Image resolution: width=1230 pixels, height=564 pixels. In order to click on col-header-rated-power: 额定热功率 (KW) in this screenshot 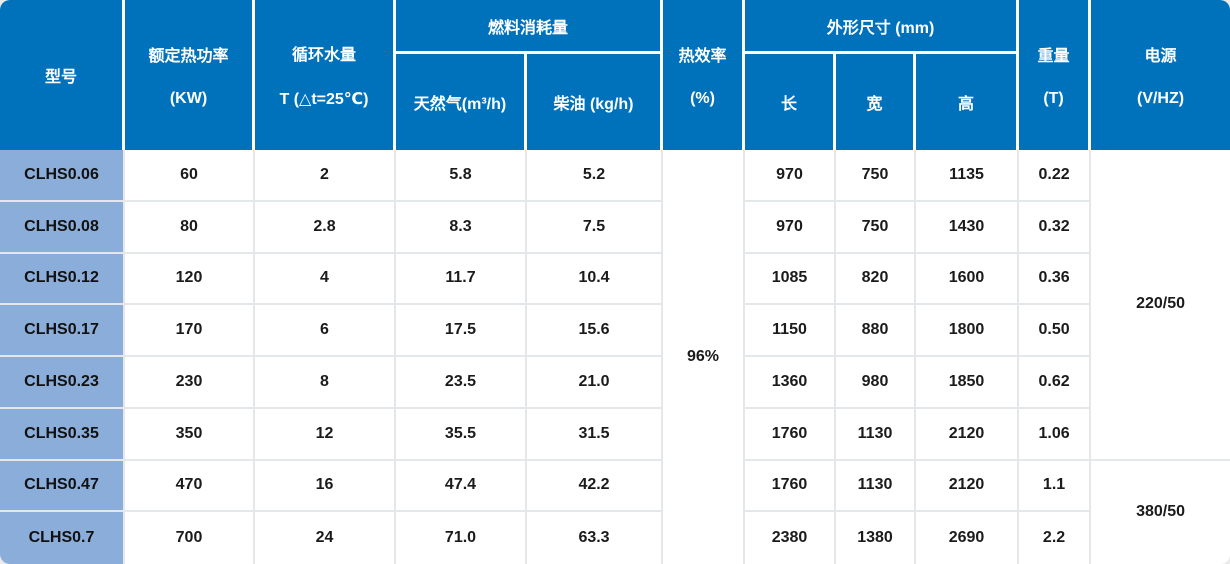, I will do `click(190, 75)`.